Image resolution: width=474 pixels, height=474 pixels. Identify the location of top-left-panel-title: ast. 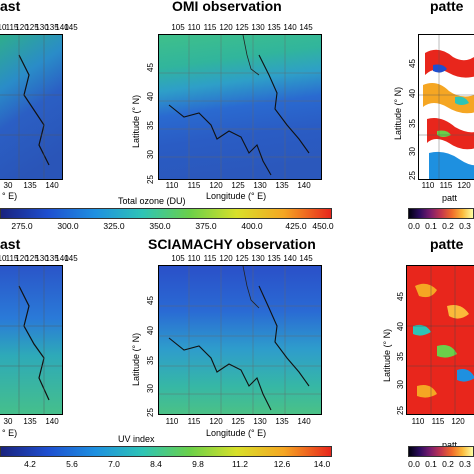
(10, 7).